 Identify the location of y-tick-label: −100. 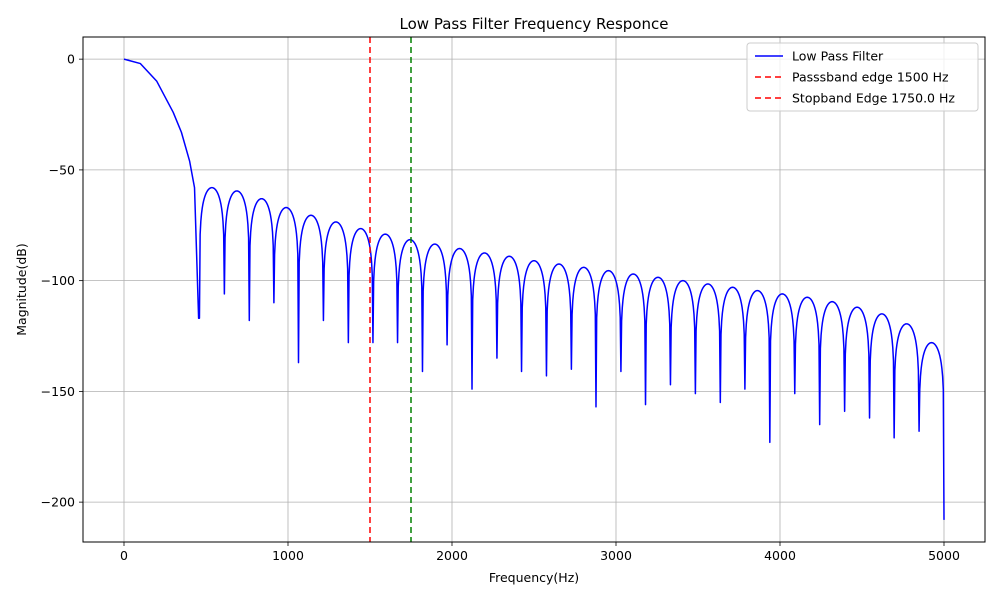
(58, 280).